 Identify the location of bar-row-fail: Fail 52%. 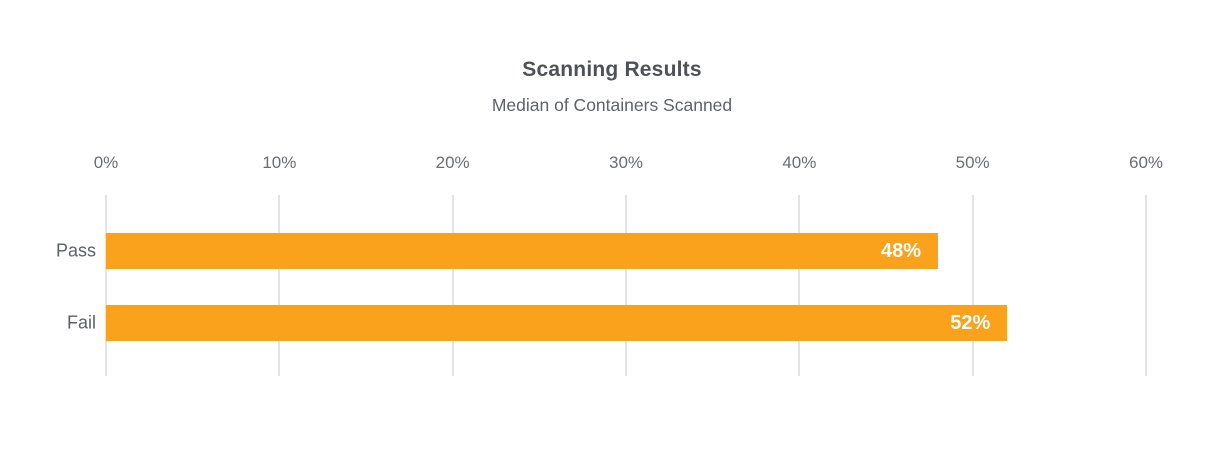
(606, 323).